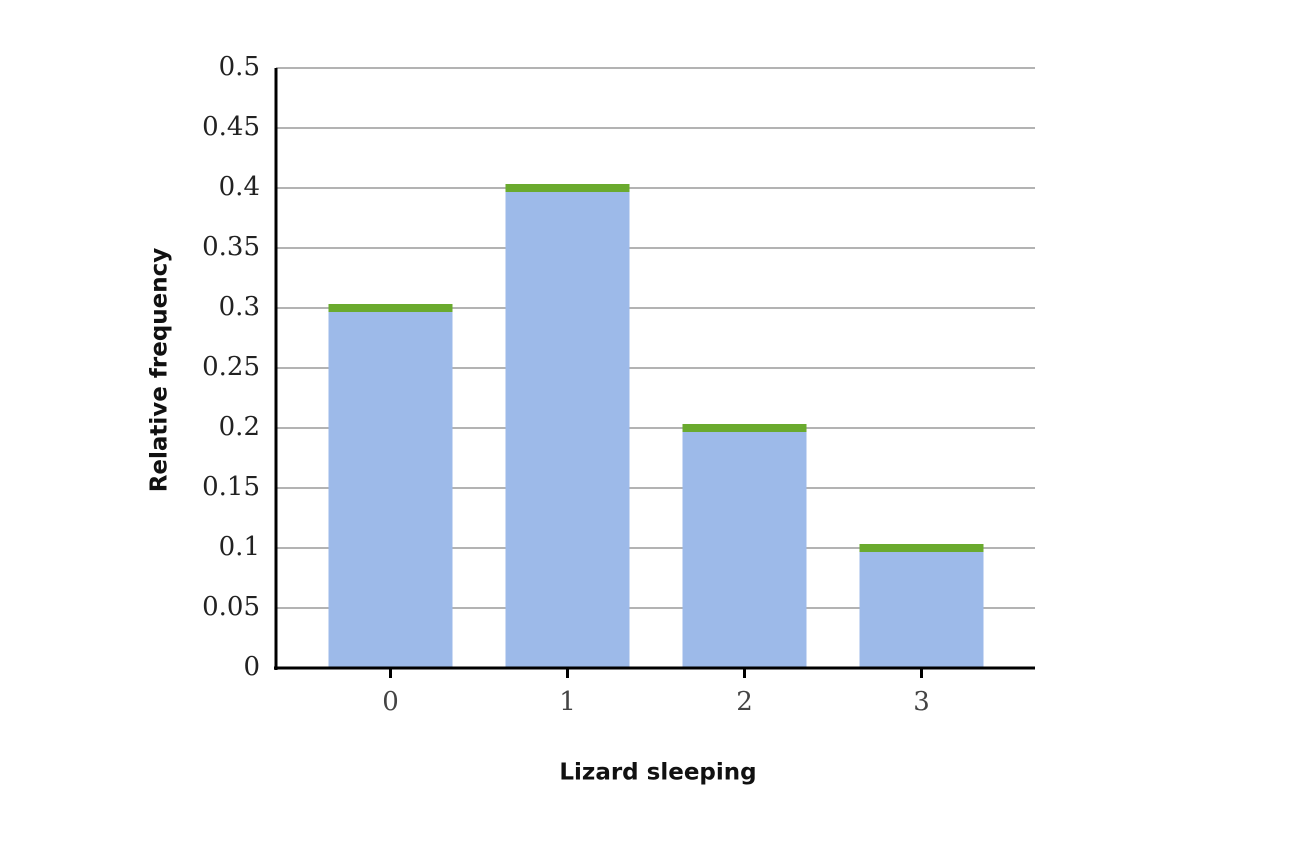 This screenshot has height=855, width=1308. I want to click on y-tick-label: 0, so click(251, 667).